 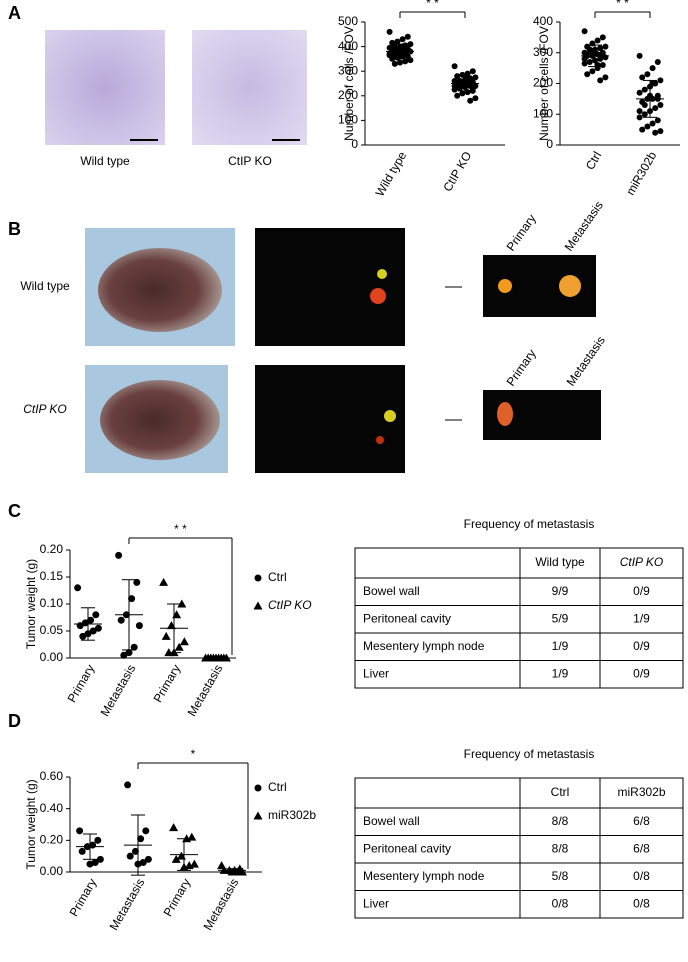 What do you see at coordinates (641, 792) in the screenshot?
I see `table-header: miR302b` at bounding box center [641, 792].